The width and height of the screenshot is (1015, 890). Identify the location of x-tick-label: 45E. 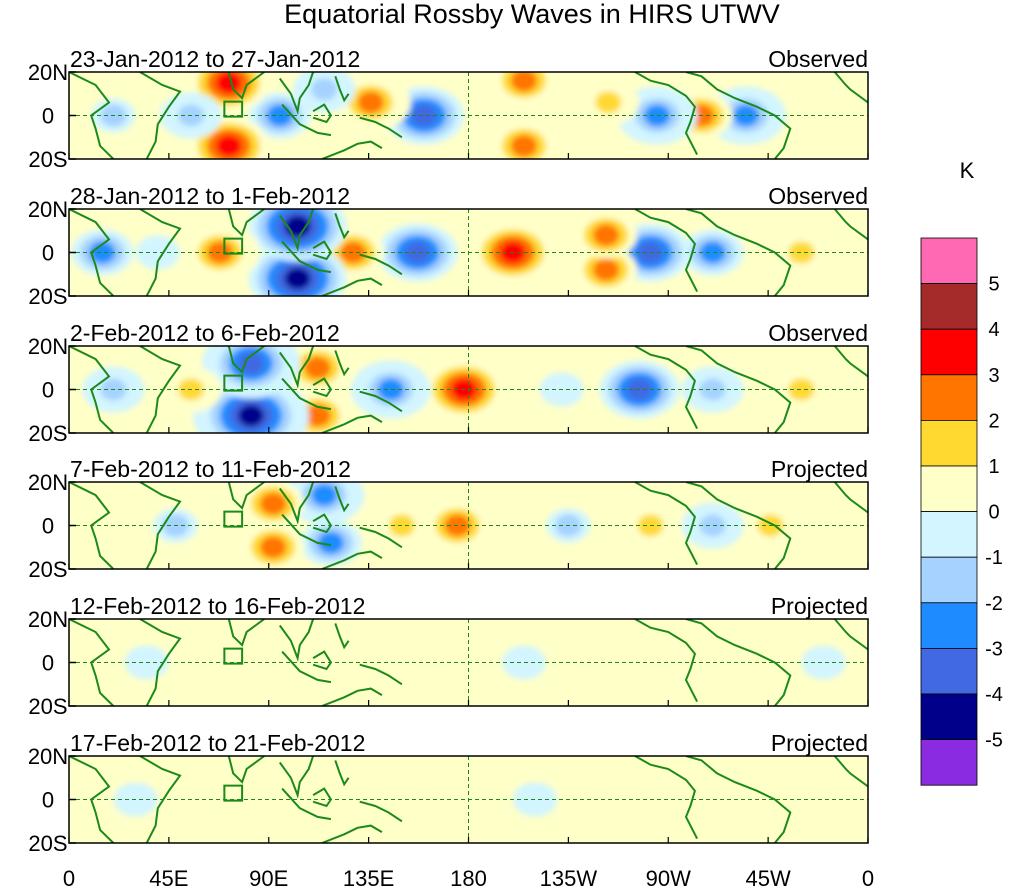
(168, 878).